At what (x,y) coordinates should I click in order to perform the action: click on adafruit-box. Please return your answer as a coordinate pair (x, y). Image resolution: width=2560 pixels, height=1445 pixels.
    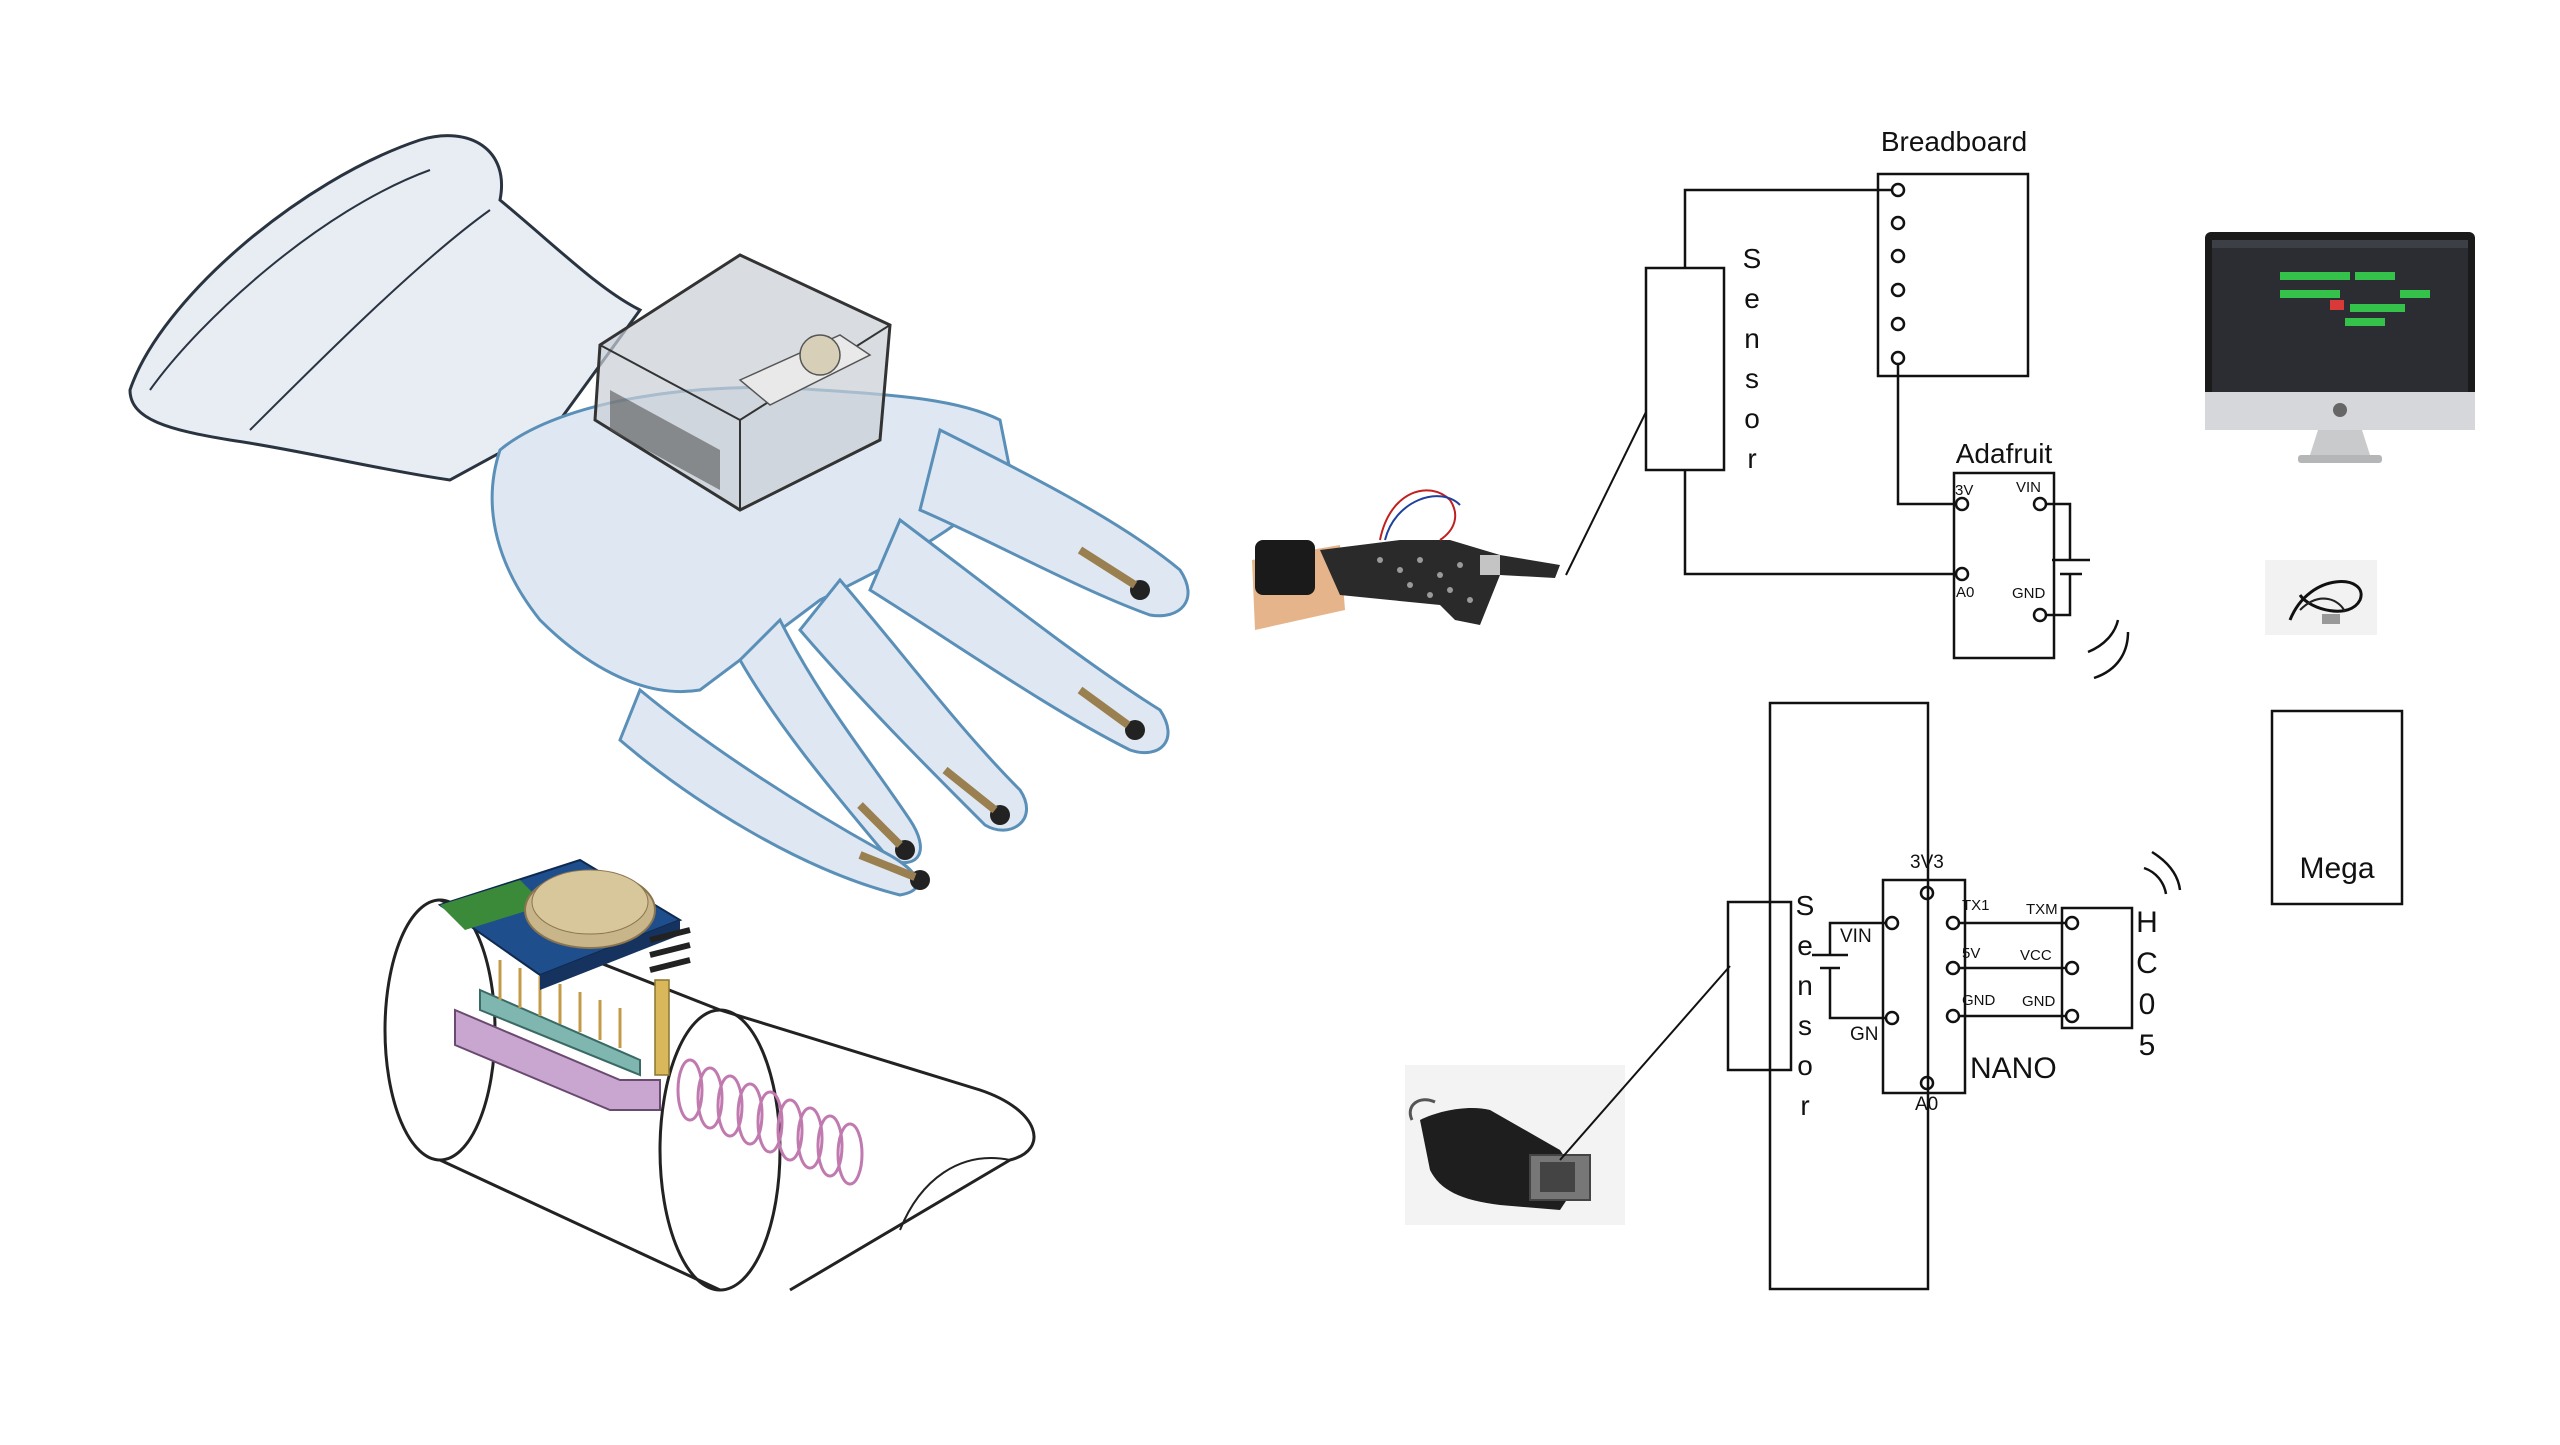
    Looking at the image, I should click on (2004, 565).